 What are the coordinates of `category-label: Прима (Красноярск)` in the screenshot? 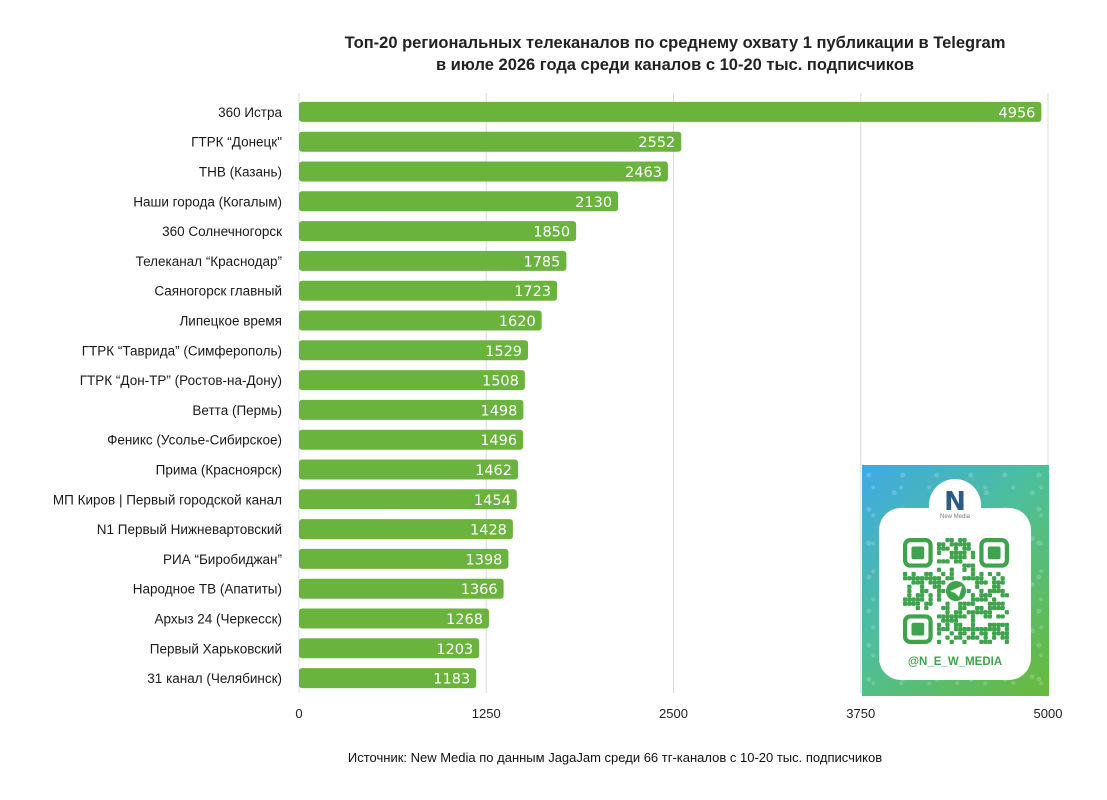 It's located at (219, 470).